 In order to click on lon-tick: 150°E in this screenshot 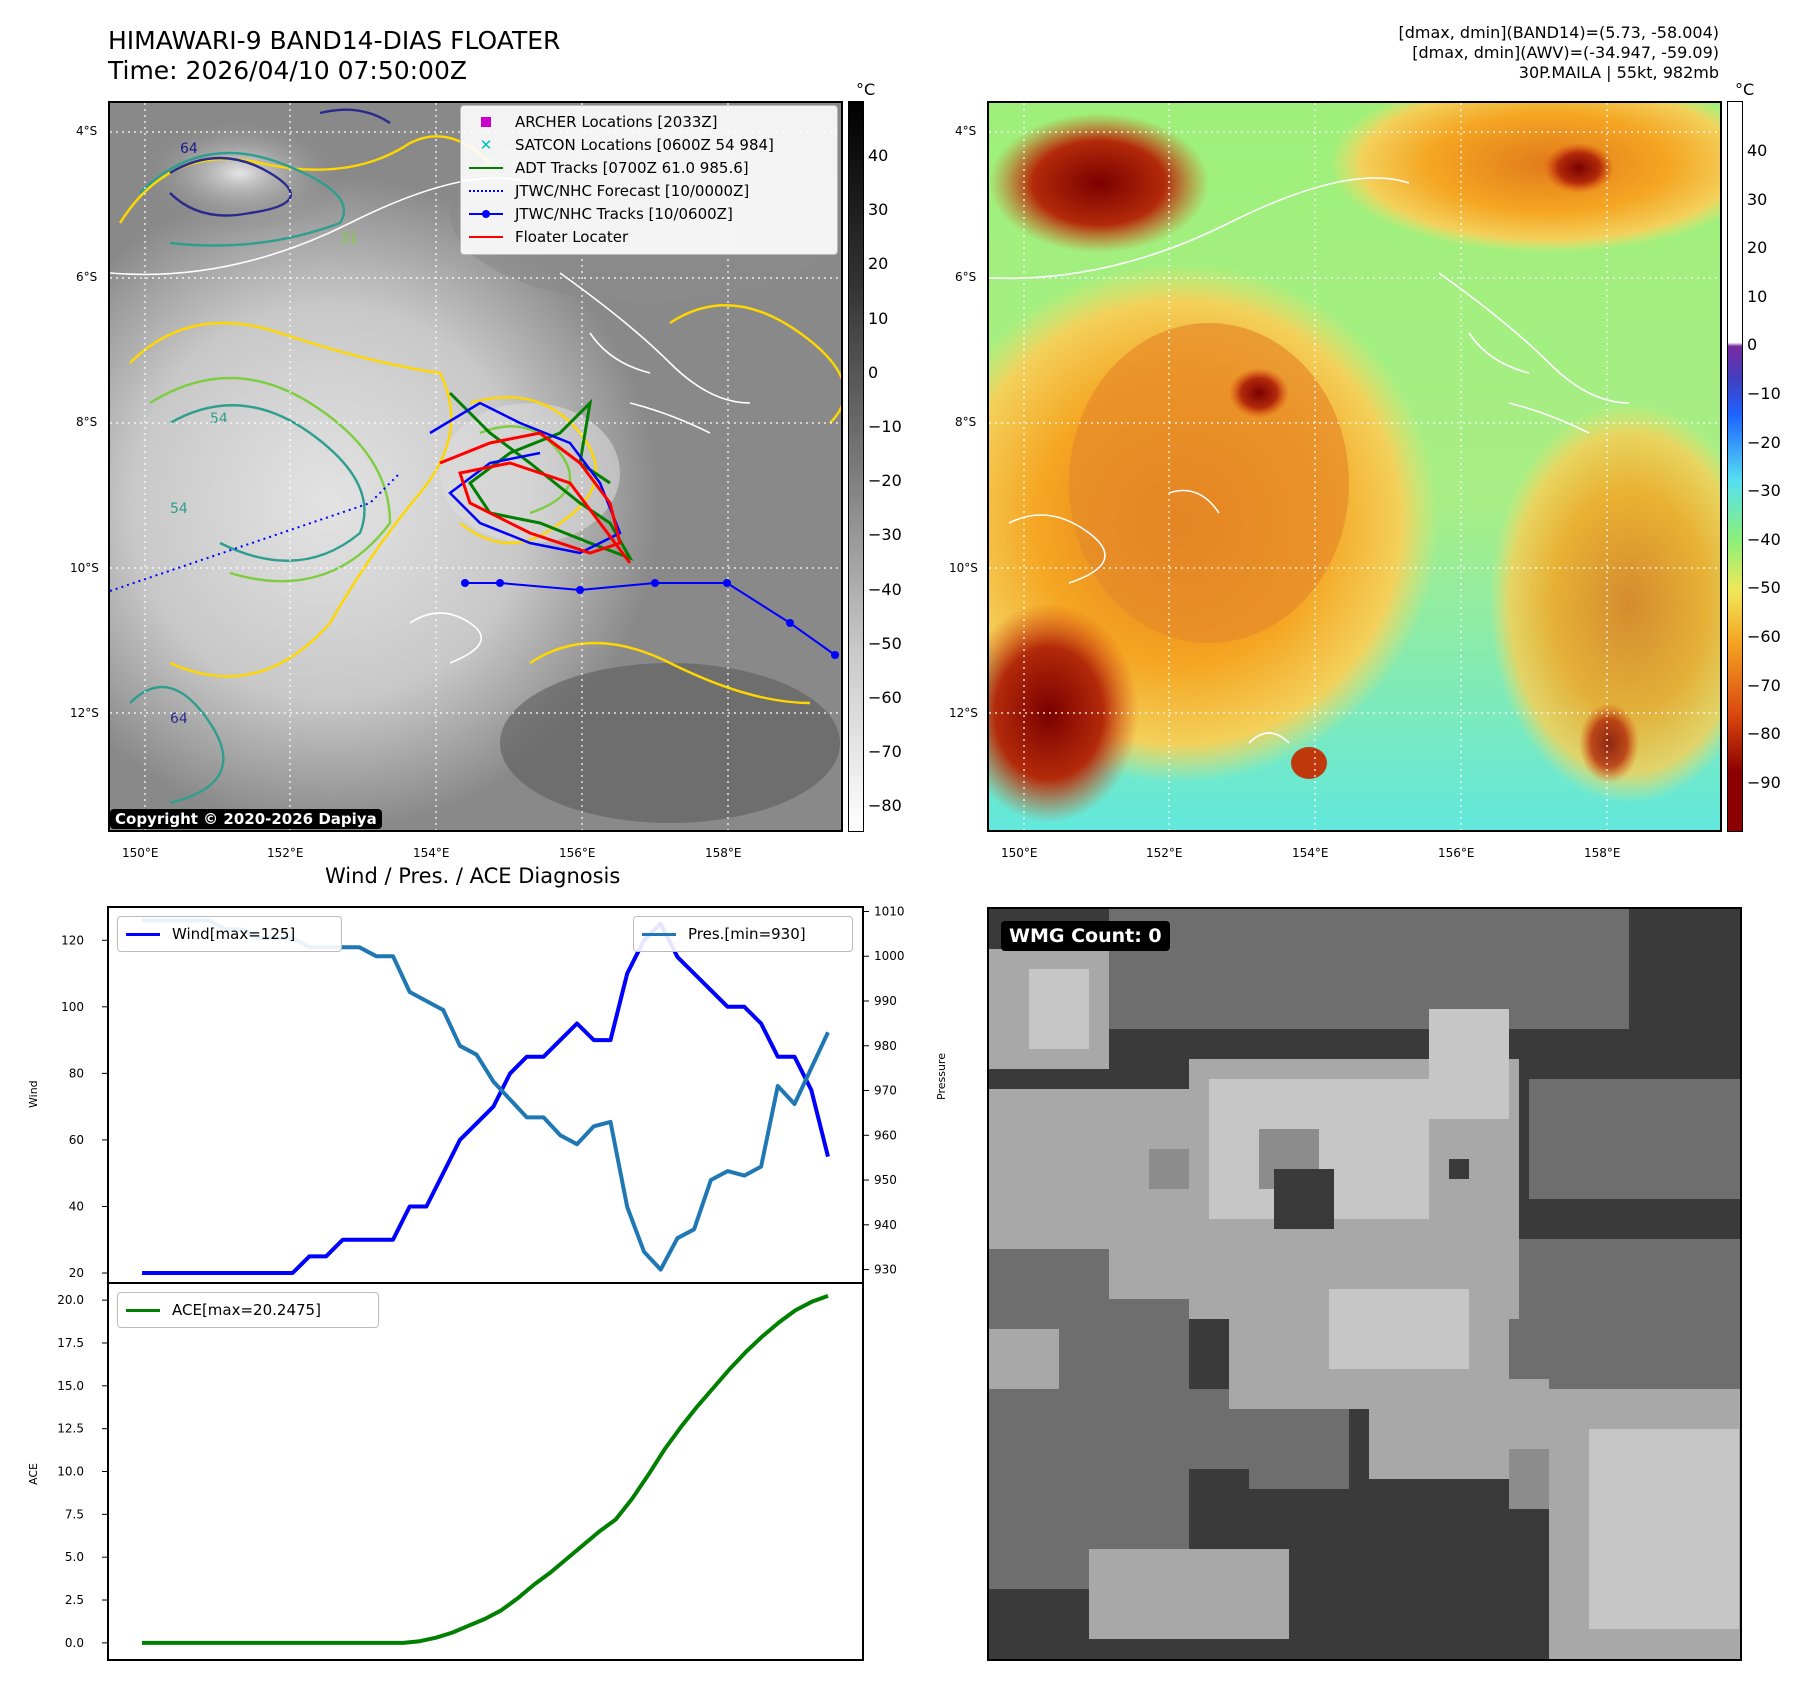, I will do `click(1019, 853)`.